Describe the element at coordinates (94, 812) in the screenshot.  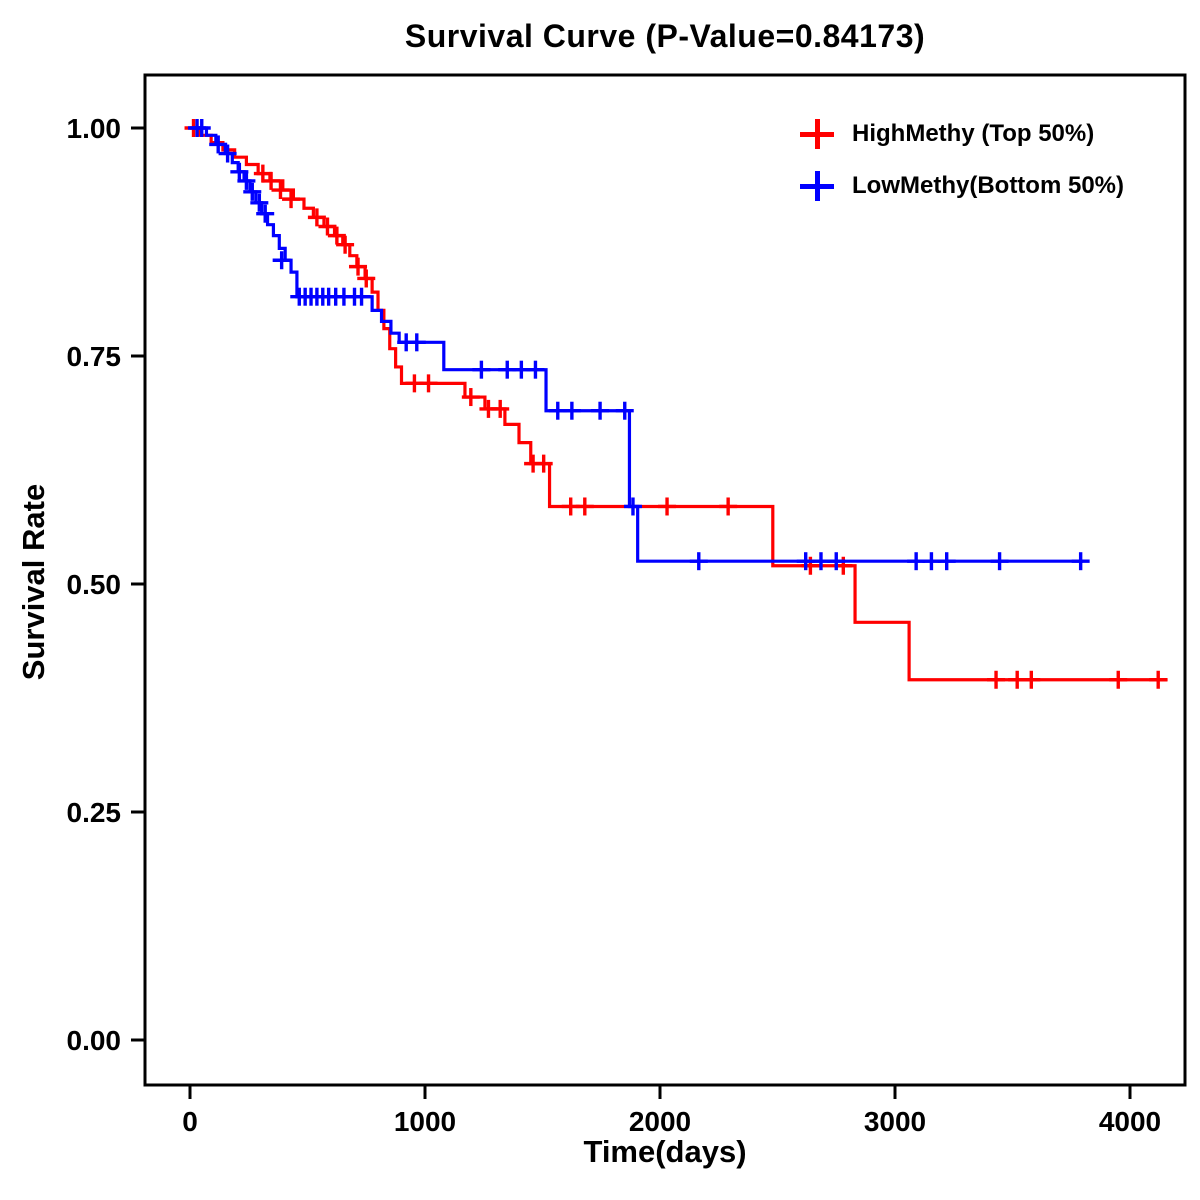
I see `svg-text: 0.25` at that location.